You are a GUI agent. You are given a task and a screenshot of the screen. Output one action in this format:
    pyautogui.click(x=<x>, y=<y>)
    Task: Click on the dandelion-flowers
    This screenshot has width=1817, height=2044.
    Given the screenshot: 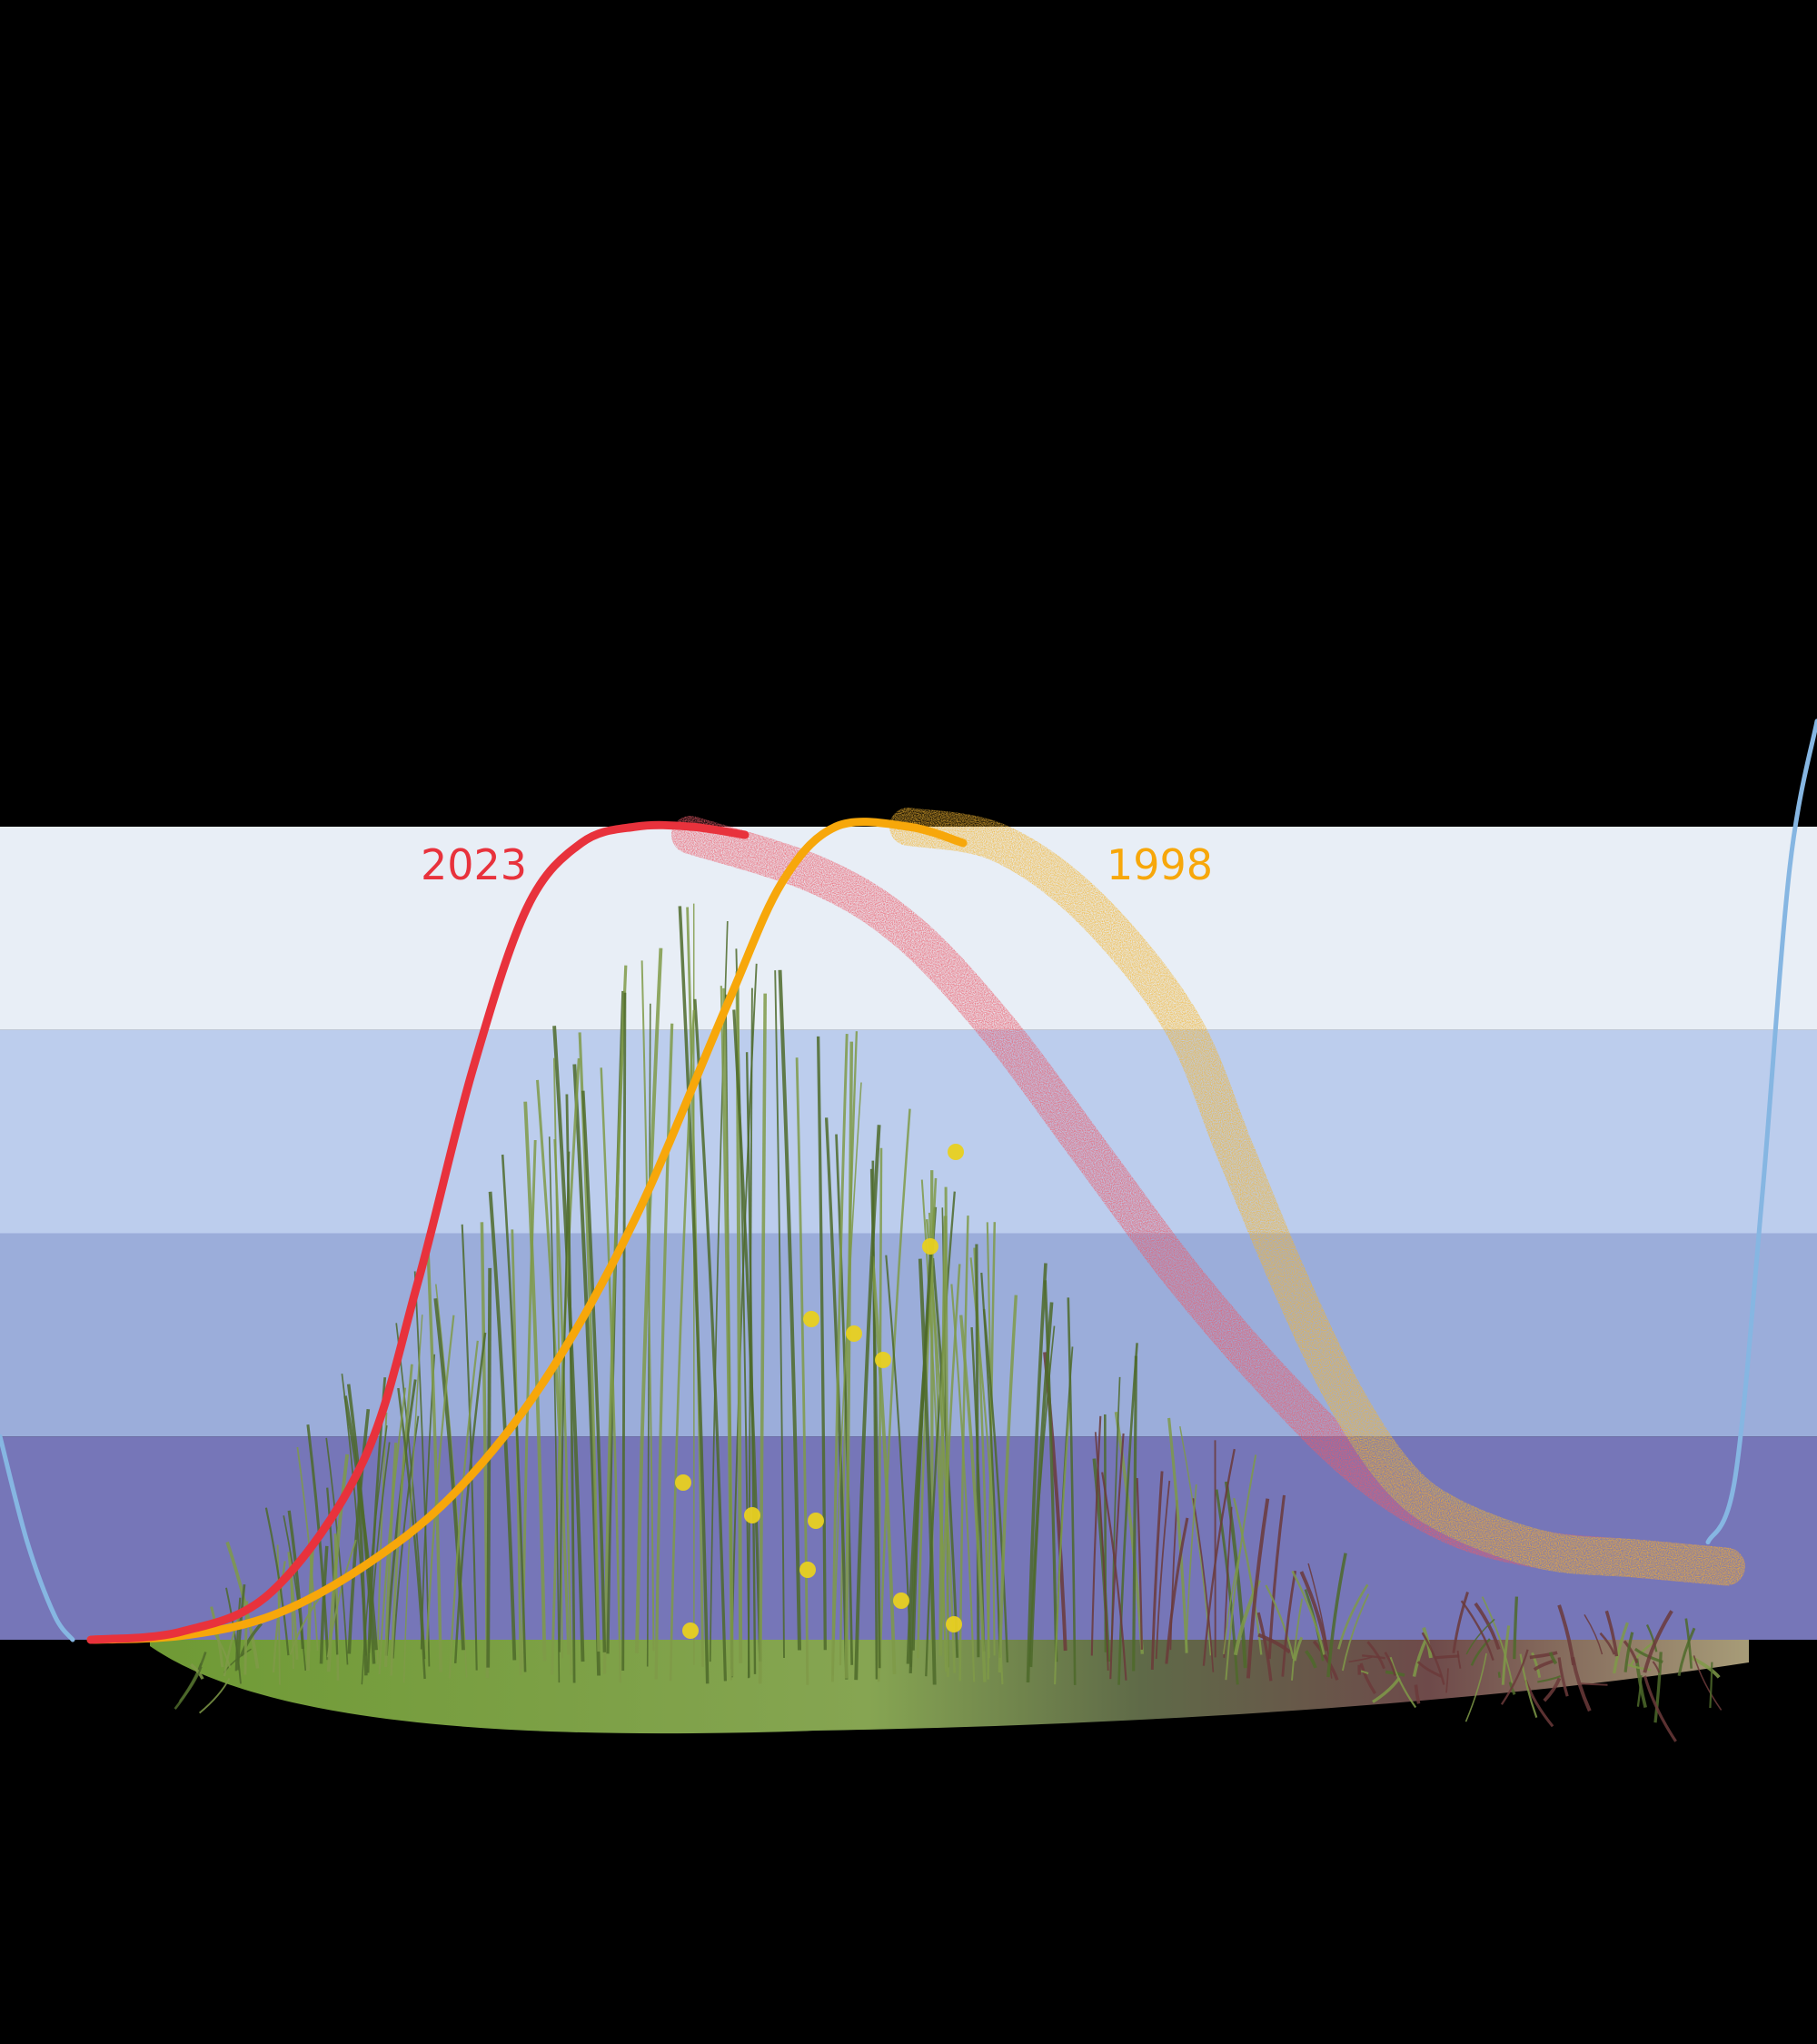 What is the action you would take?
    pyautogui.click(x=819, y=1391)
    